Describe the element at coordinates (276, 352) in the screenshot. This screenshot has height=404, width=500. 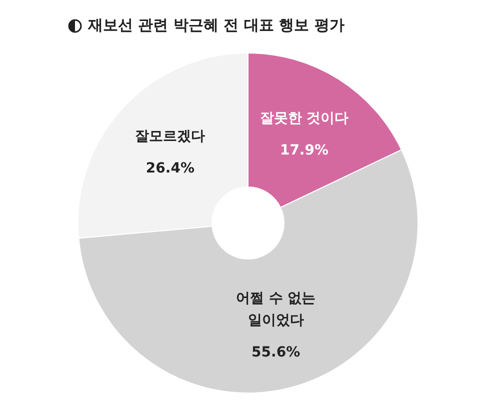
I see `data-label: 55.6%` at that location.